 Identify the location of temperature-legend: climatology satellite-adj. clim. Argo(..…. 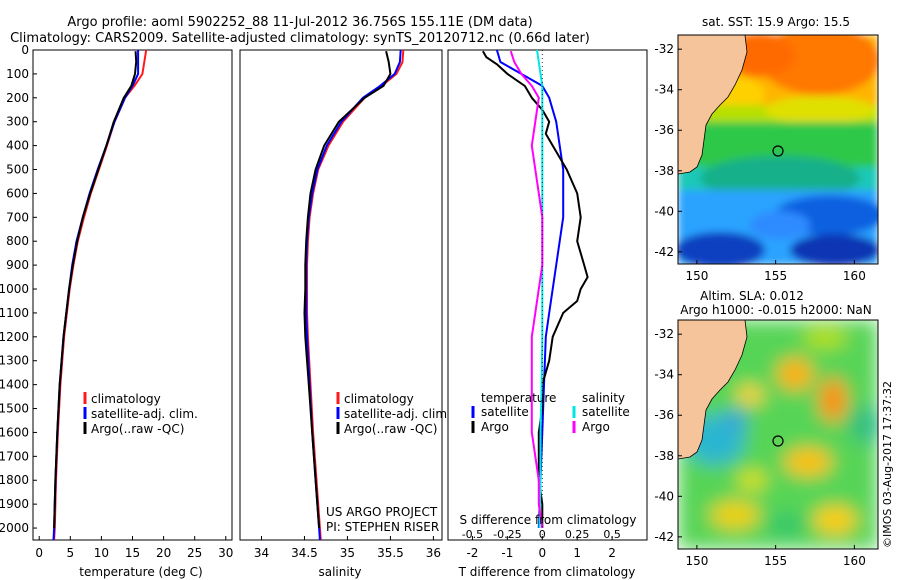
(140, 414).